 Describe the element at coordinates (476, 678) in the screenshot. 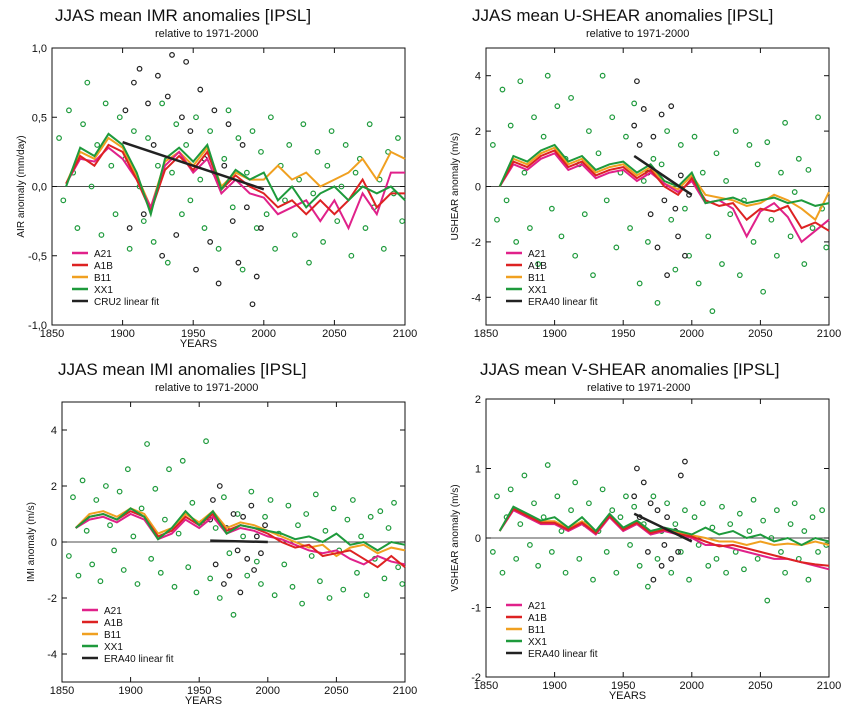

I see `y-tick-label: -2` at that location.